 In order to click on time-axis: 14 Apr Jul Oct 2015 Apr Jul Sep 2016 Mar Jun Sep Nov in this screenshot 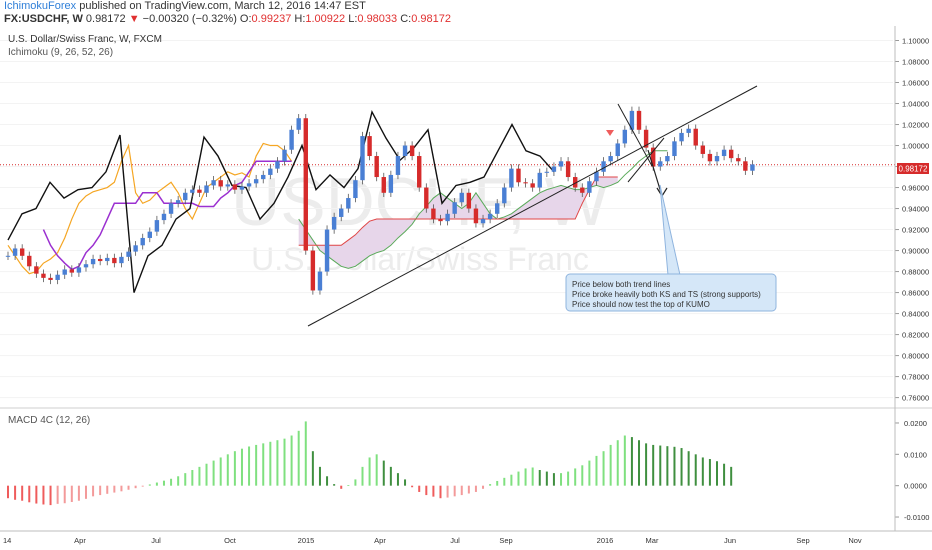, I will do `click(432, 540)`.